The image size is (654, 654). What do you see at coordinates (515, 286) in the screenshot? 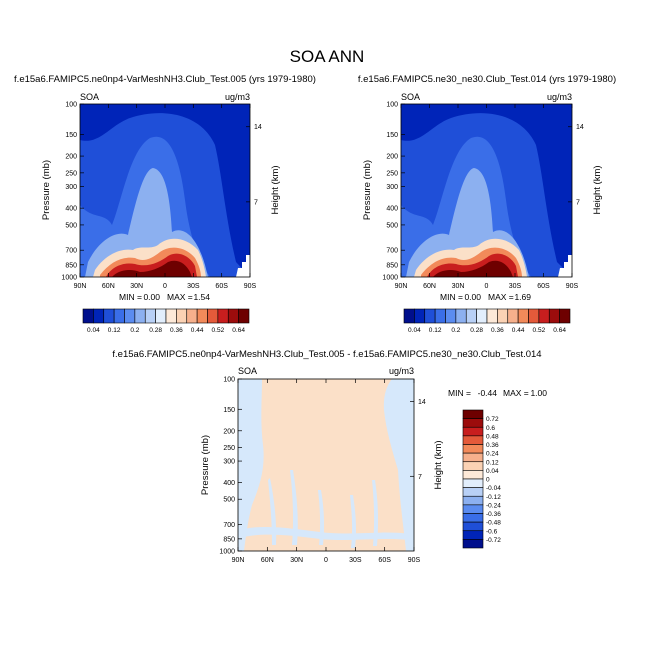
I see `x-tick-label: 30S` at bounding box center [515, 286].